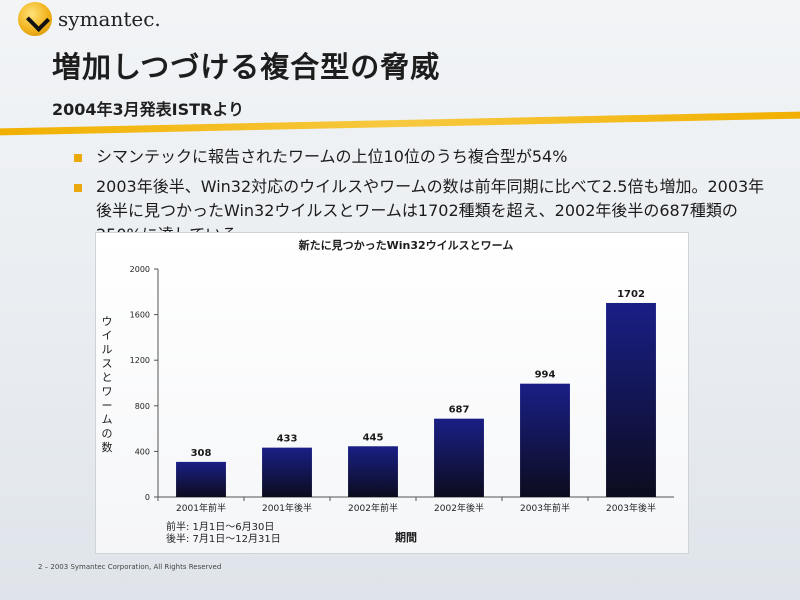  I want to click on bar-data-label: 687, so click(459, 410).